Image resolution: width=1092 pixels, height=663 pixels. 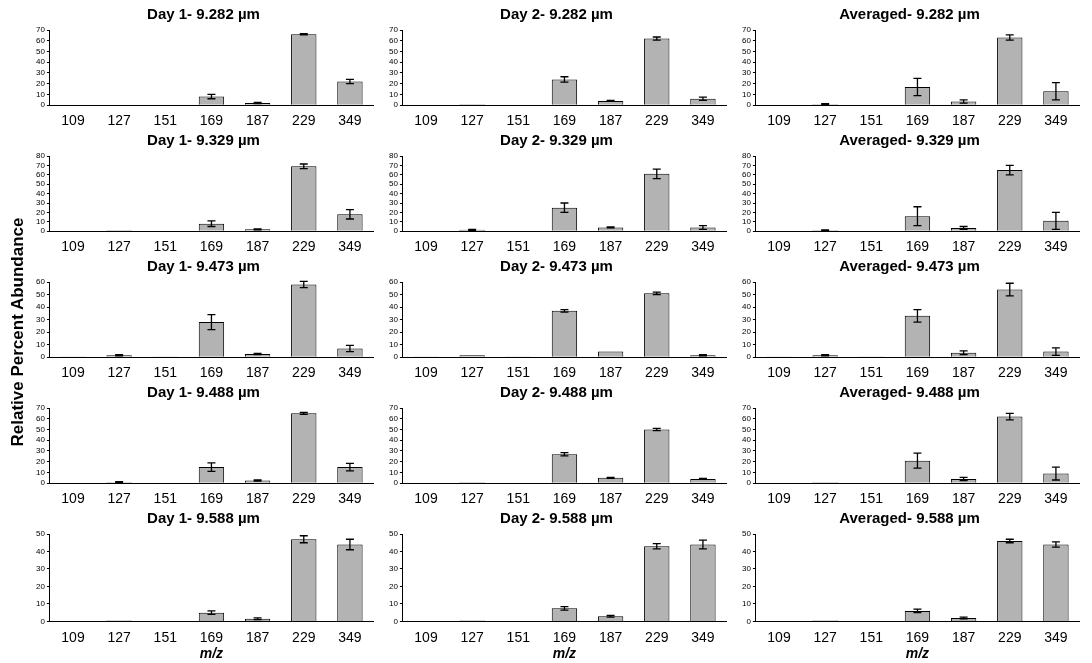 I want to click on chart-title: Day 2- 9.473 µm, so click(x=556, y=266).